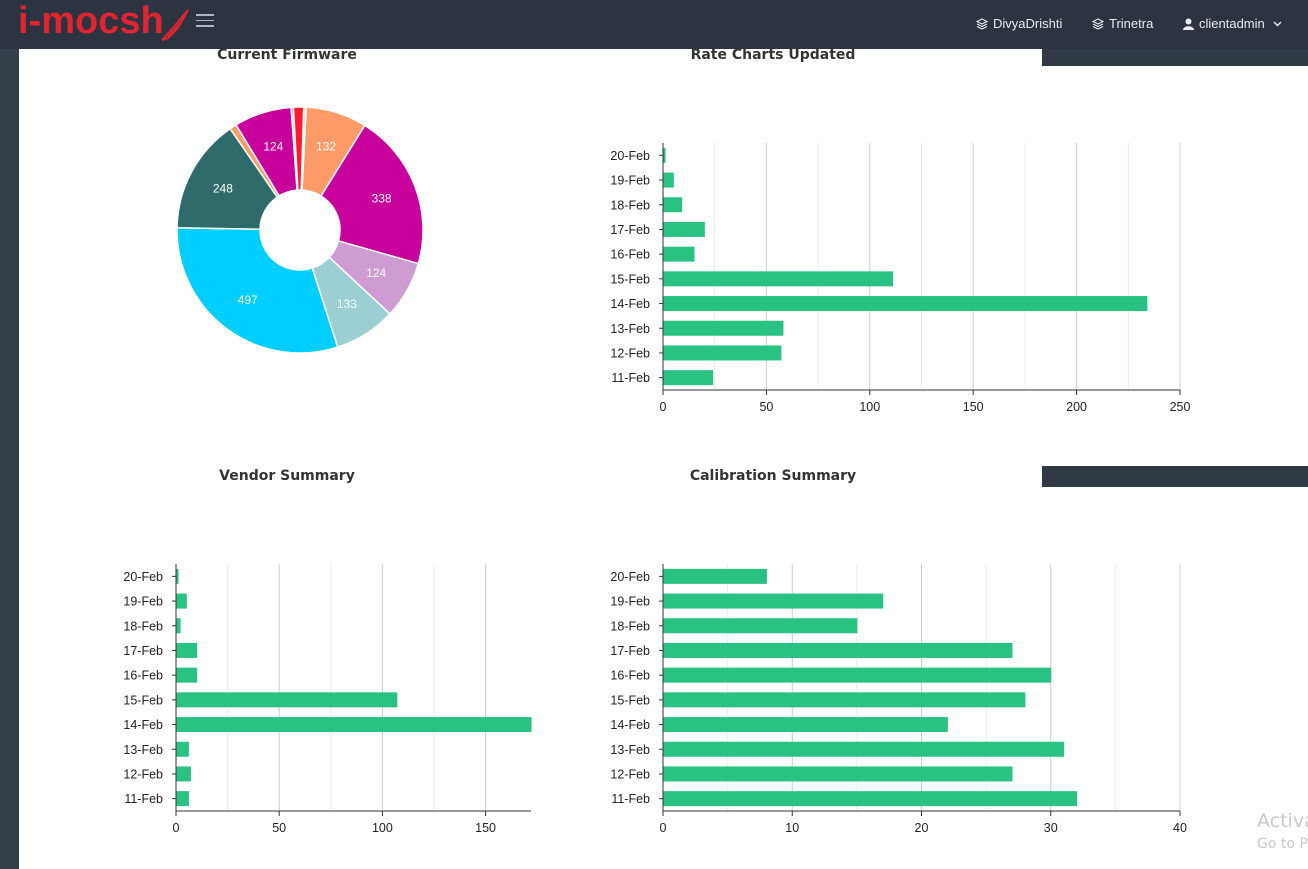  What do you see at coordinates (1180, 407) in the screenshot?
I see `x-tick-label: 250` at bounding box center [1180, 407].